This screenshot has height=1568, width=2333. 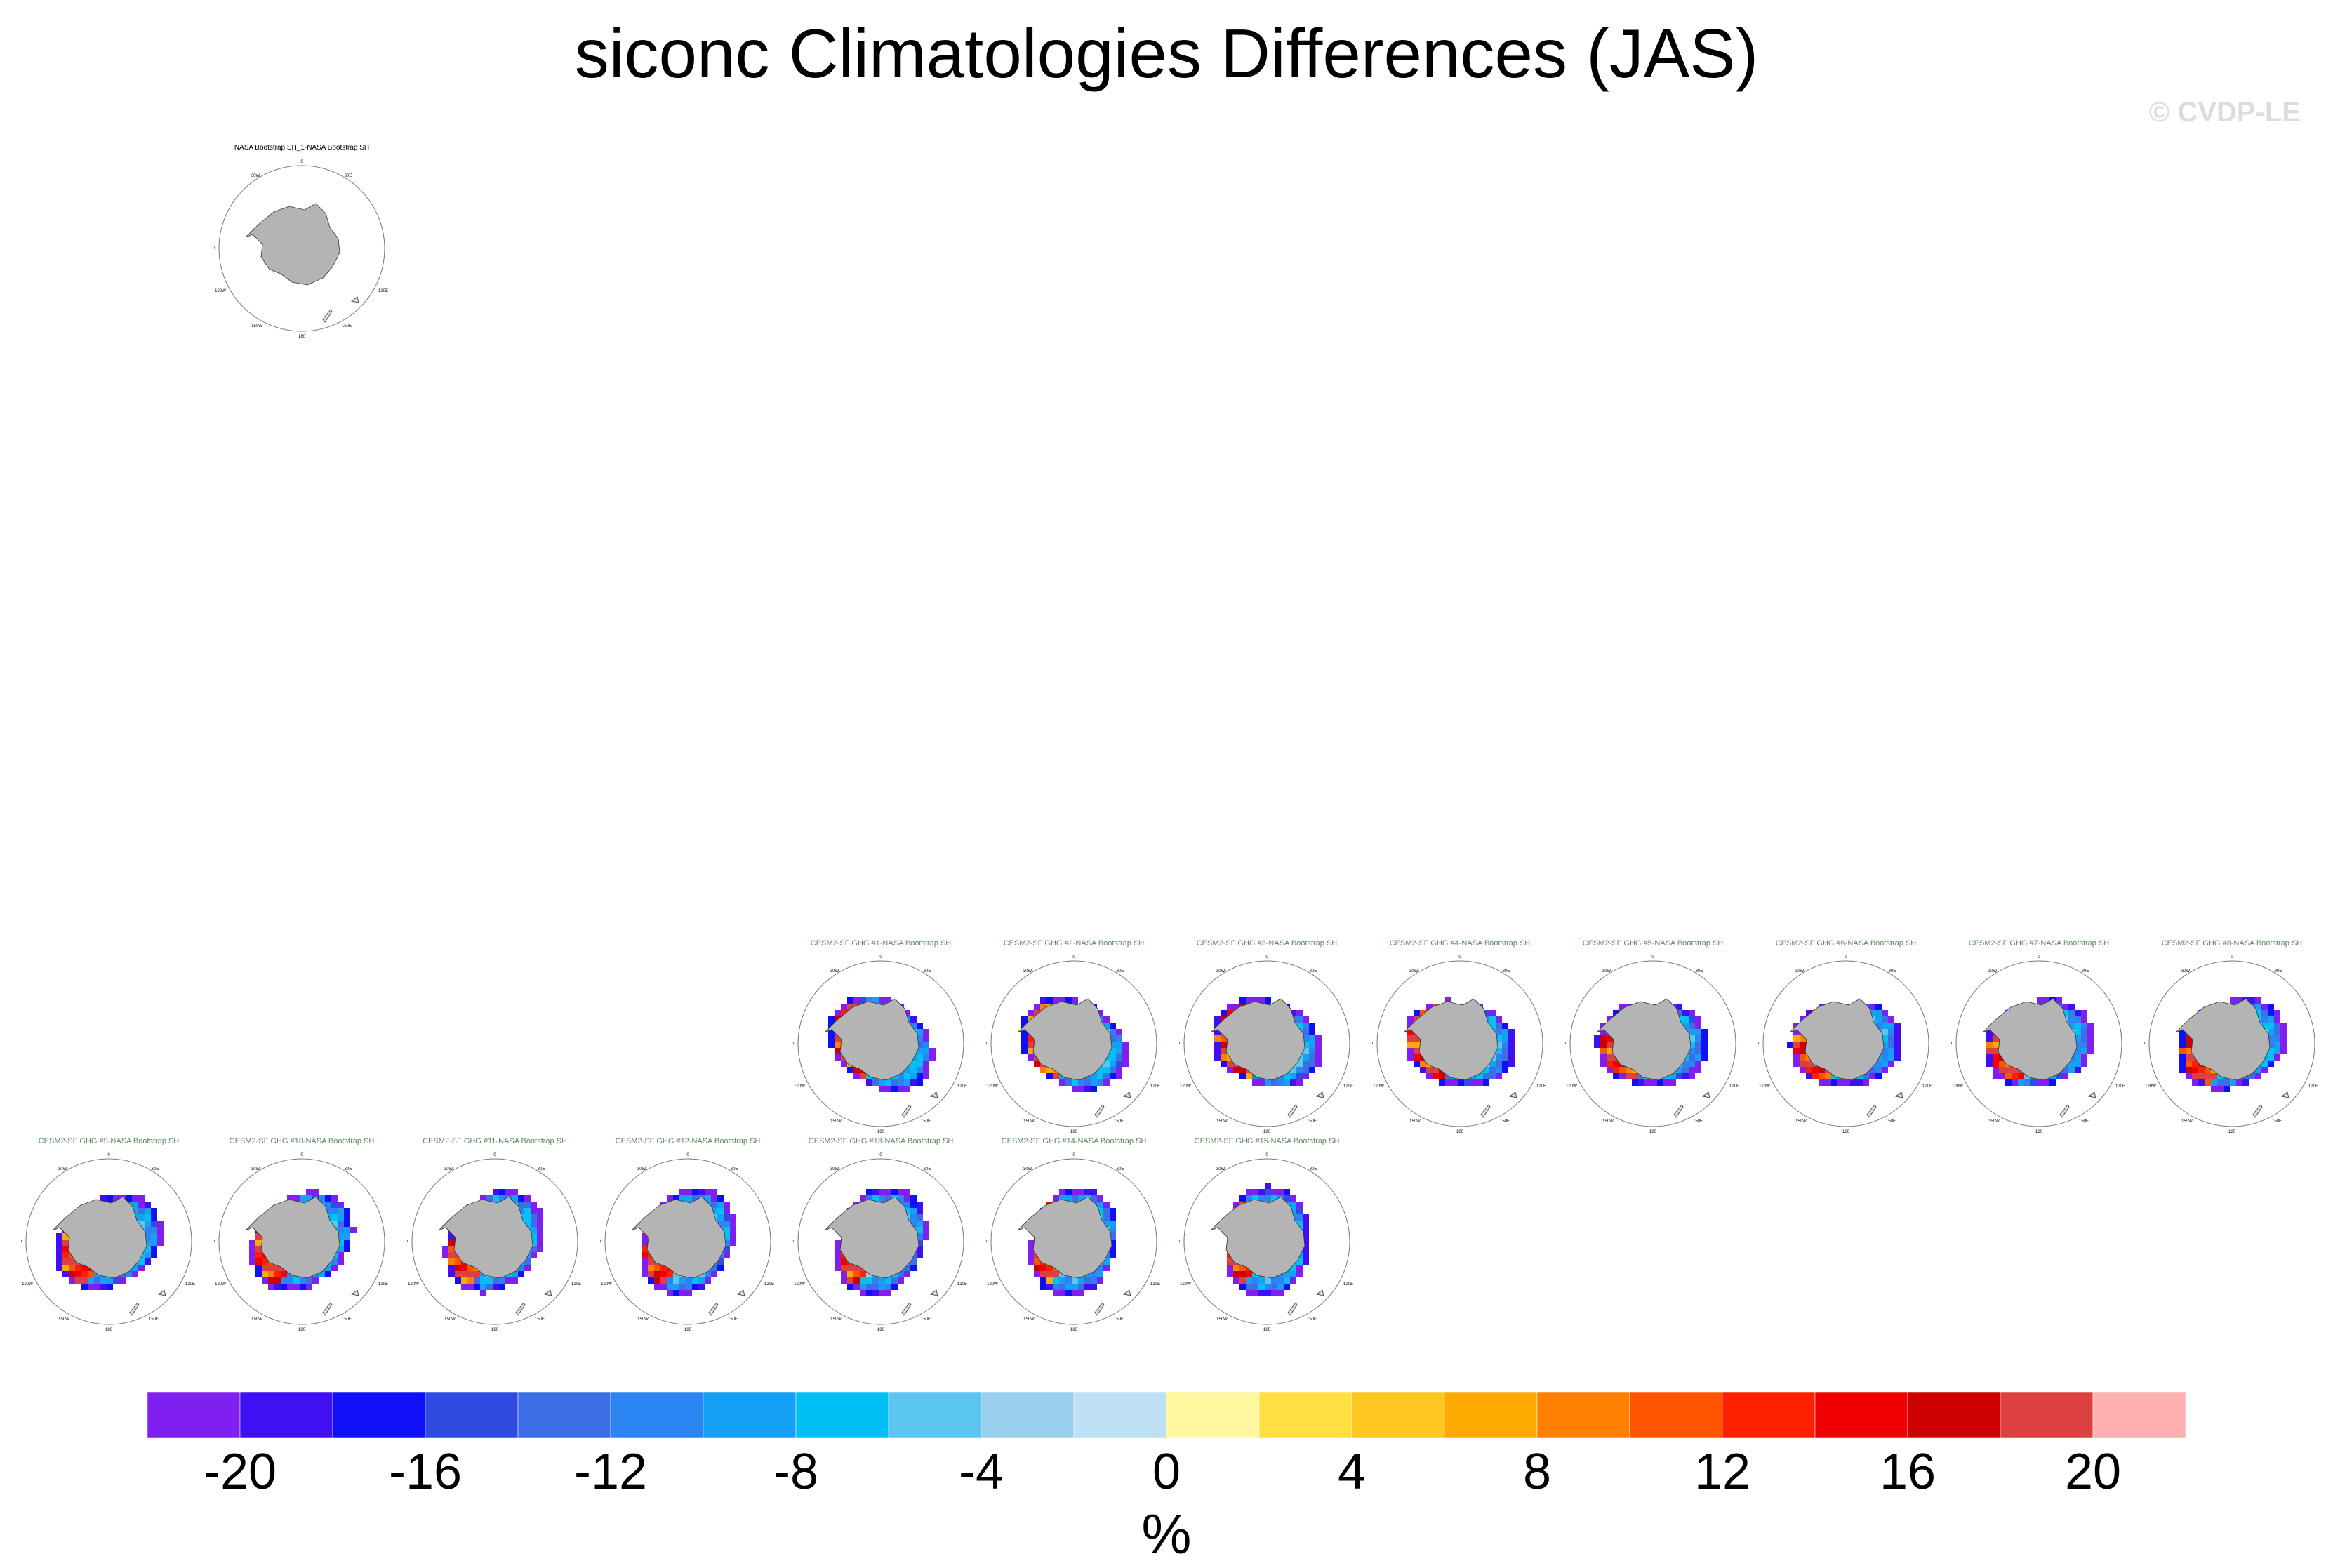 What do you see at coordinates (495, 1141) in the screenshot?
I see `panel-title: CESM2-SF GHG #11-NASA Bootstrap SH` at bounding box center [495, 1141].